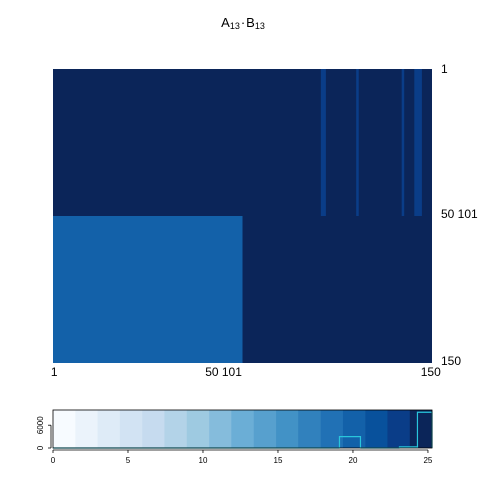 This screenshot has height=480, width=480. What do you see at coordinates (353, 460) in the screenshot?
I see `key-x-tick-label: 20` at bounding box center [353, 460].